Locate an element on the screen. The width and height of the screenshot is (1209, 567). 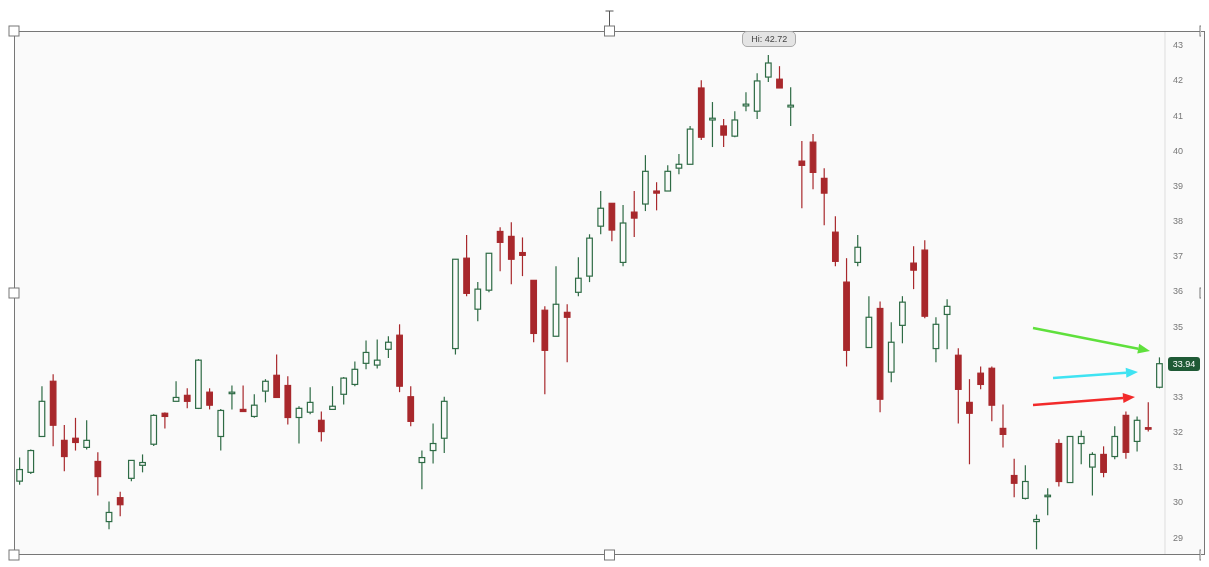
y-tick-label: 31 is located at coordinates (1178, 467).